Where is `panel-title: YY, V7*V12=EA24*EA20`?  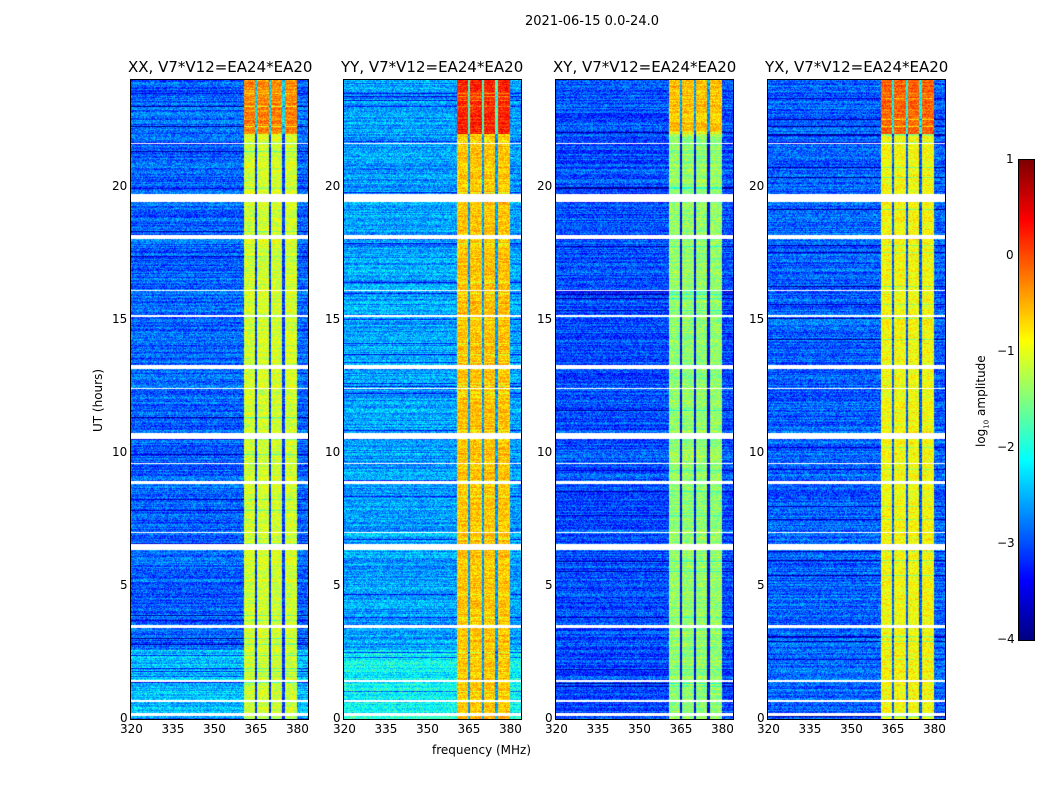 panel-title: YY, V7*V12=EA24*EA20 is located at coordinates (432, 67).